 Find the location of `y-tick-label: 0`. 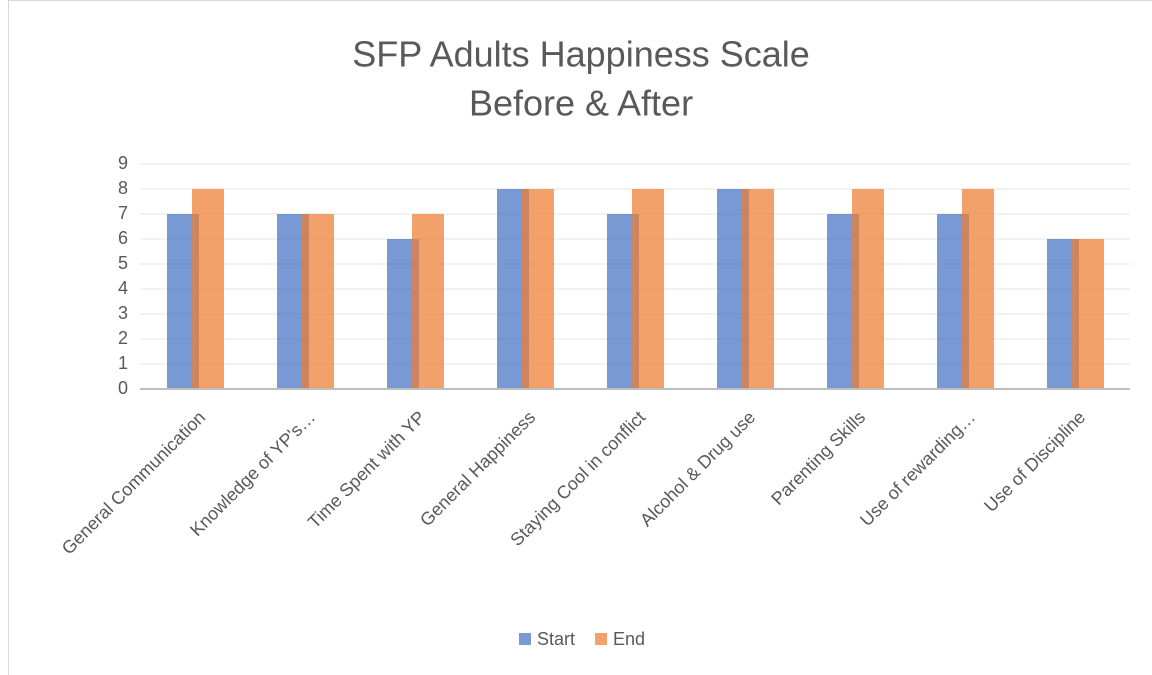

y-tick-label: 0 is located at coordinates (123, 388).